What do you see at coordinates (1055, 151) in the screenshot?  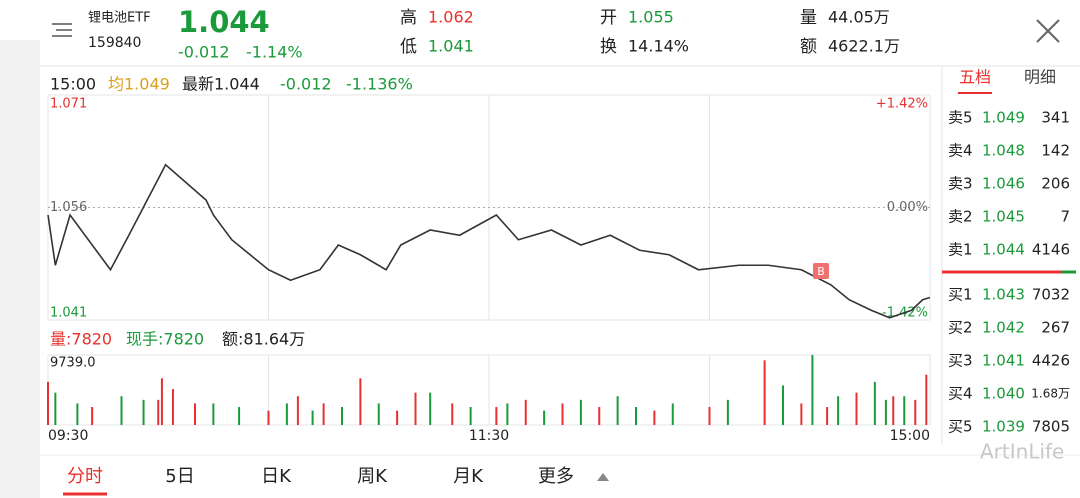 I see `book-volume: 142` at bounding box center [1055, 151].